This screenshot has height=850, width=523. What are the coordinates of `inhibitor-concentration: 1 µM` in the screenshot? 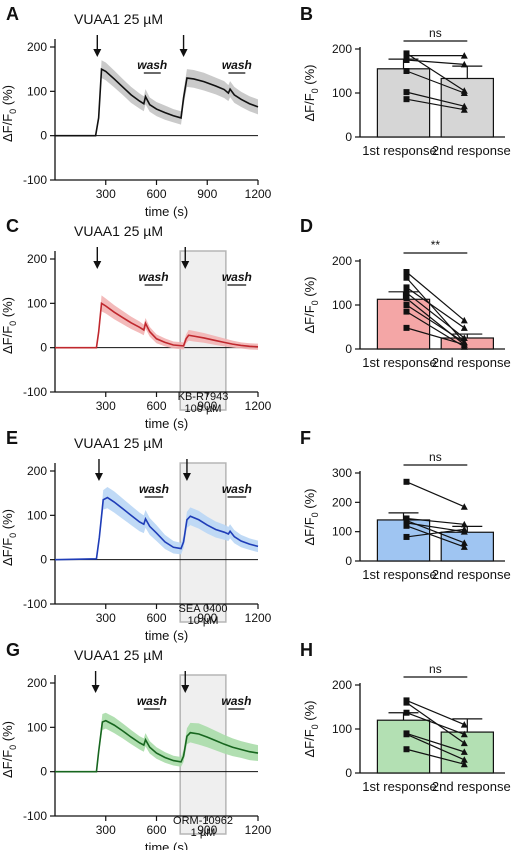 It's located at (203, 833).